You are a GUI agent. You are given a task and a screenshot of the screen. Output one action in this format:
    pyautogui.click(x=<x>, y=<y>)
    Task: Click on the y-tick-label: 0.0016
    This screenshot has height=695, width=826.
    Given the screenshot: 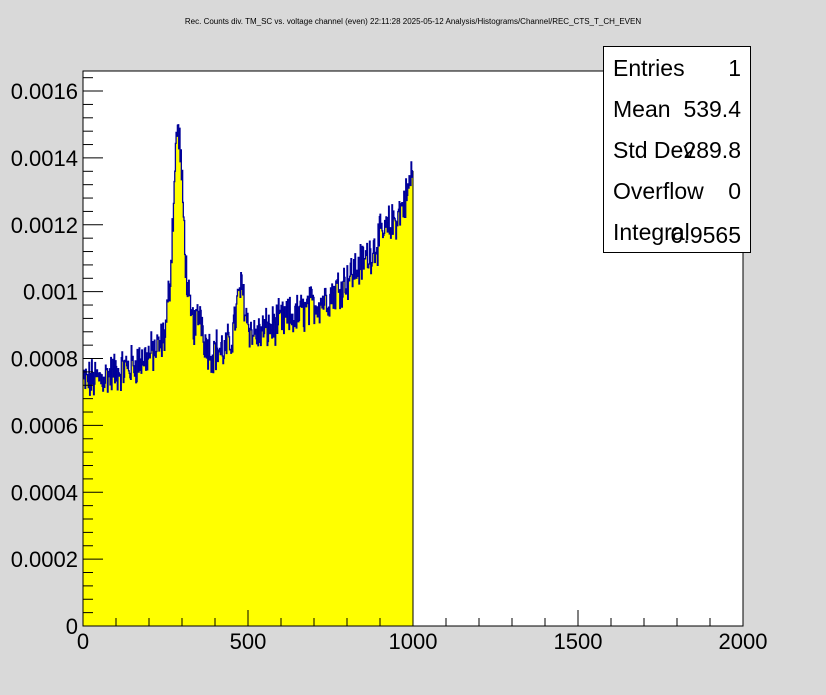 What is the action you would take?
    pyautogui.click(x=44, y=91)
    